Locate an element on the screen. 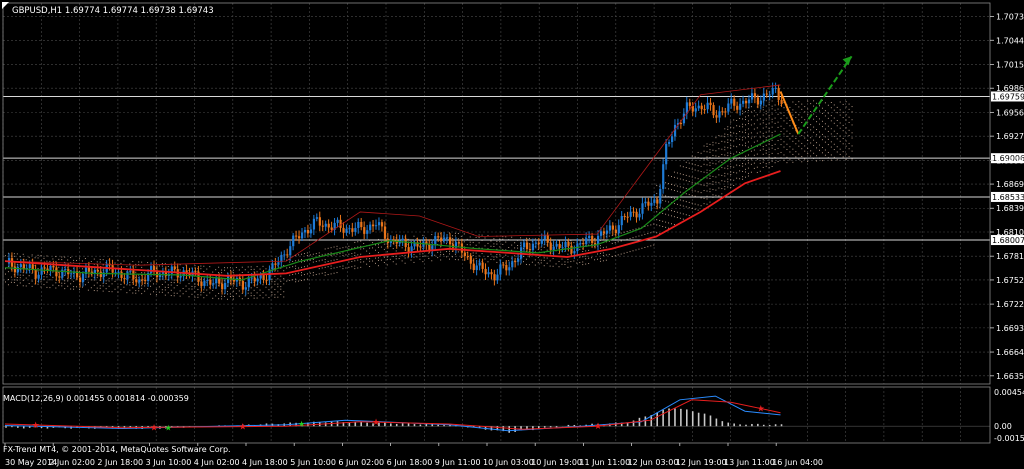 The image size is (1024, 469). price-tick-label-1: 1.70445 is located at coordinates (1010, 40).